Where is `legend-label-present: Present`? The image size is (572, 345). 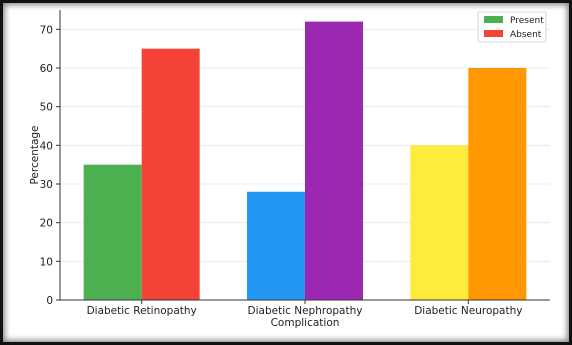 legend-label-present: Present is located at coordinates (527, 21).